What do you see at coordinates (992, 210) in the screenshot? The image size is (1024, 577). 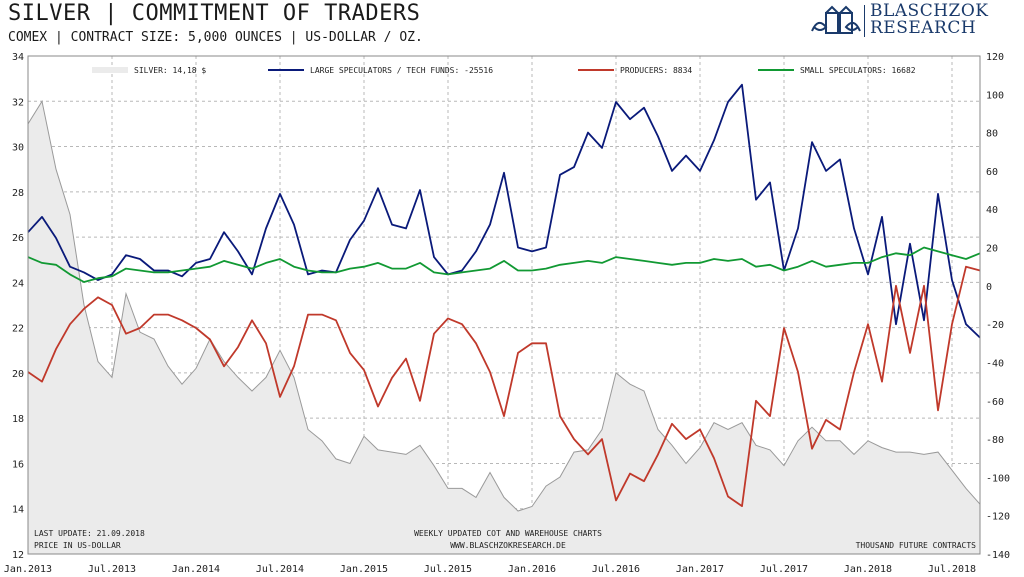 I see `y-right-tick-label: 40` at bounding box center [992, 210].